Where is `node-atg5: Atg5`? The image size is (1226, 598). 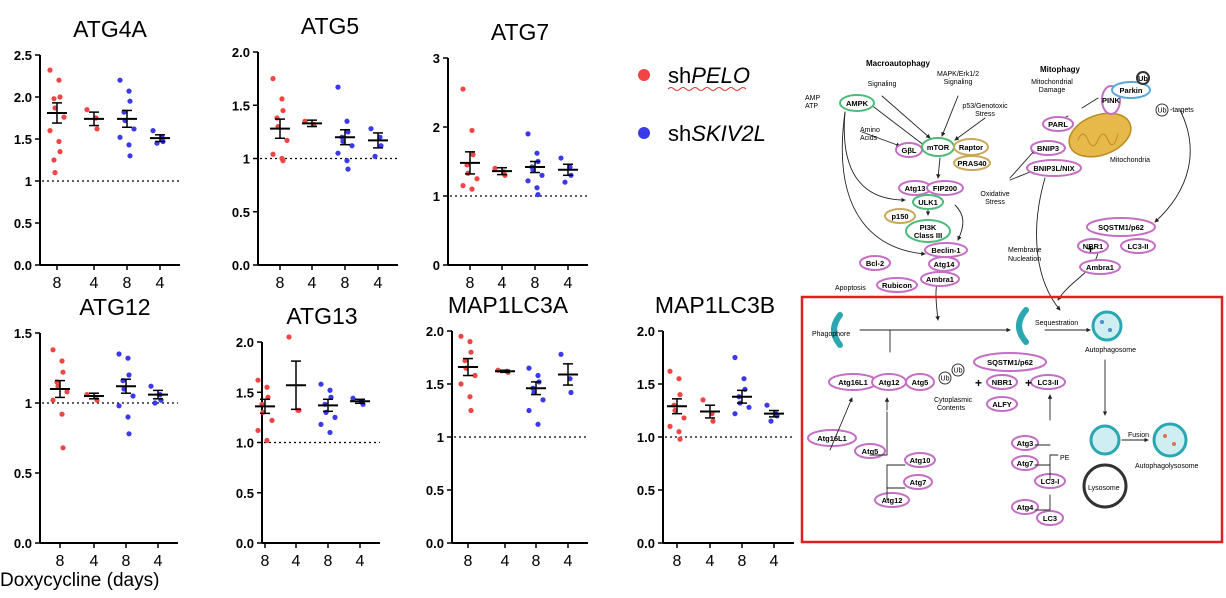
node-atg5: Atg5 is located at coordinates (920, 382).